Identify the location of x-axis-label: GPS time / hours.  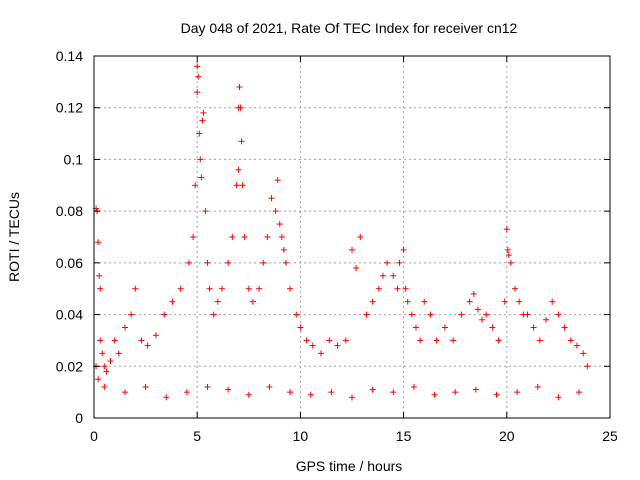
(349, 466).